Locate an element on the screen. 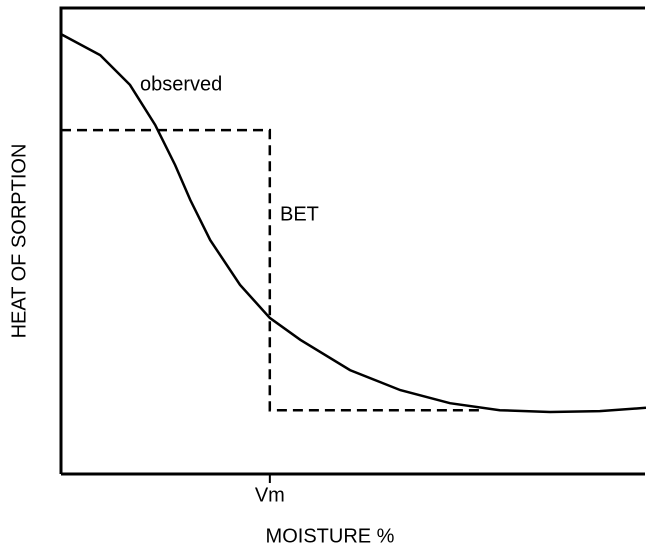 This screenshot has height=551, width=646. y-axis-label: HEAT OF SORPTION is located at coordinates (19, 241).